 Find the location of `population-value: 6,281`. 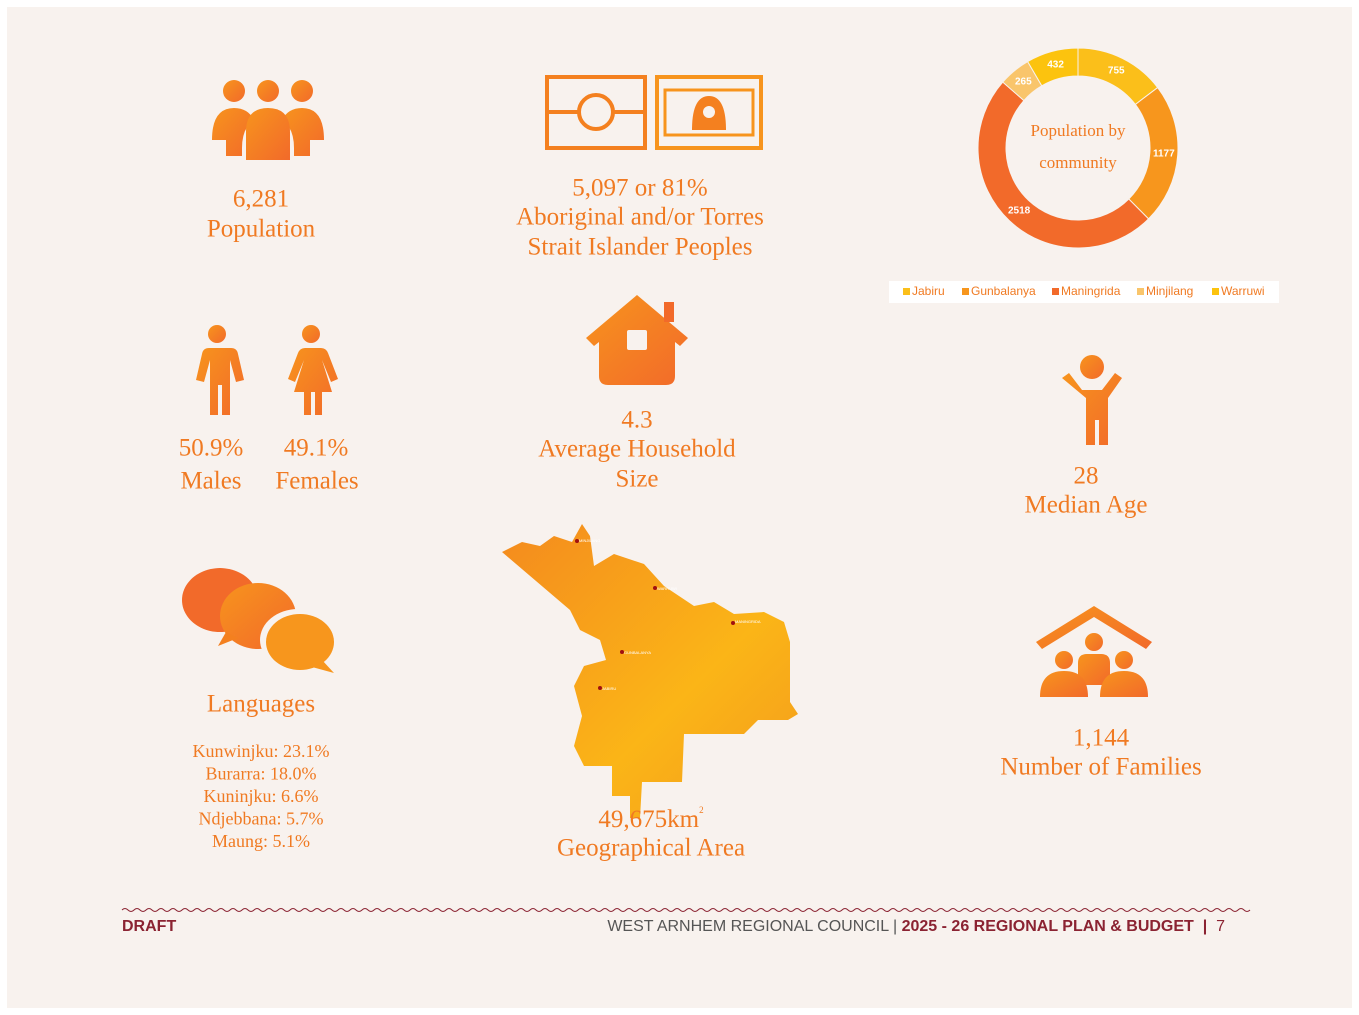

population-value: 6,281 is located at coordinates (261, 199).